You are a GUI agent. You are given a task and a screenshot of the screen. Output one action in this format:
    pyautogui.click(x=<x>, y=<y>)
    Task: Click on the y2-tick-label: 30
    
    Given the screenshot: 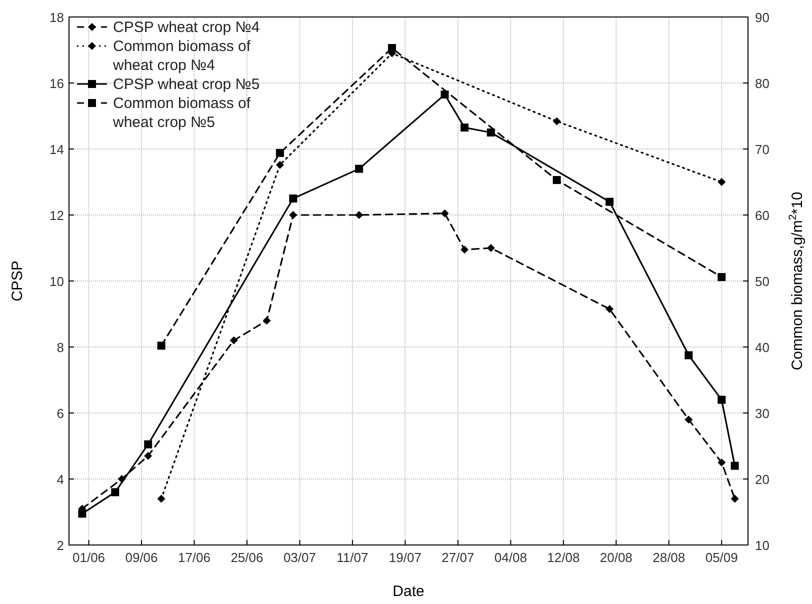 What is the action you would take?
    pyautogui.click(x=762, y=413)
    